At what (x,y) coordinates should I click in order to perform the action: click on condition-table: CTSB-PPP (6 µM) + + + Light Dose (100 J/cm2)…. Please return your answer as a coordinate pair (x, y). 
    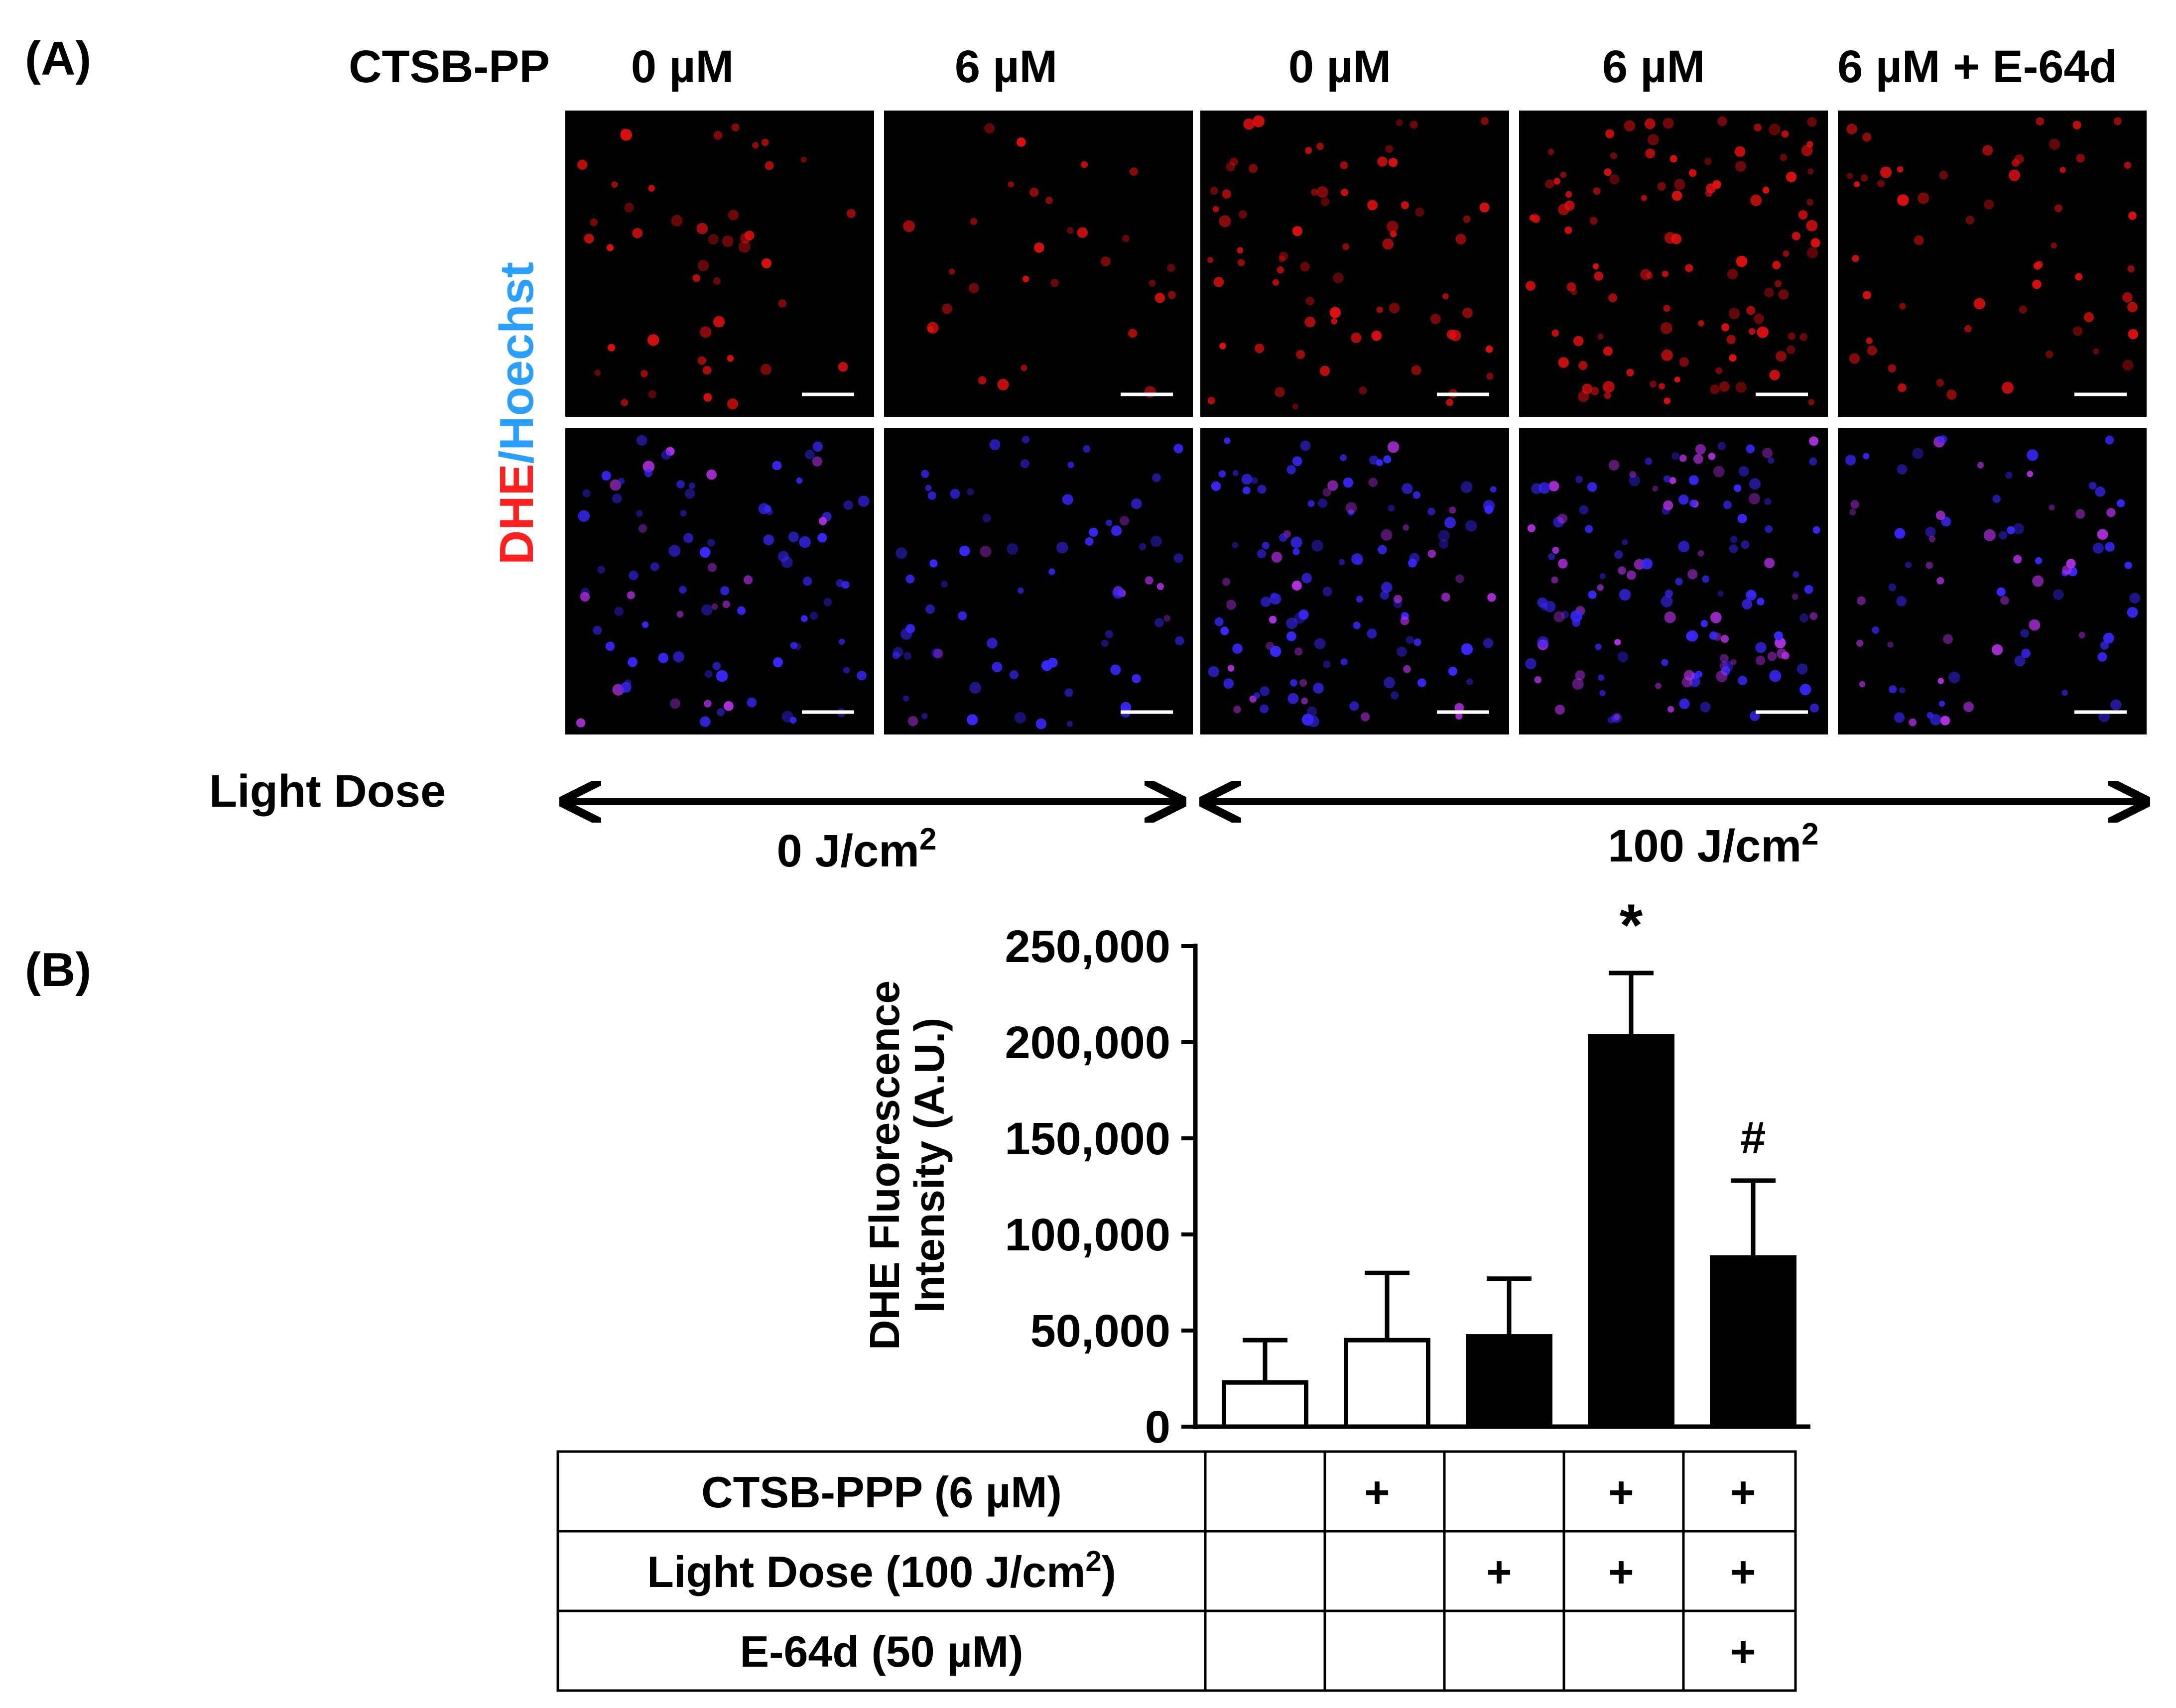
    Looking at the image, I should click on (1176, 1571).